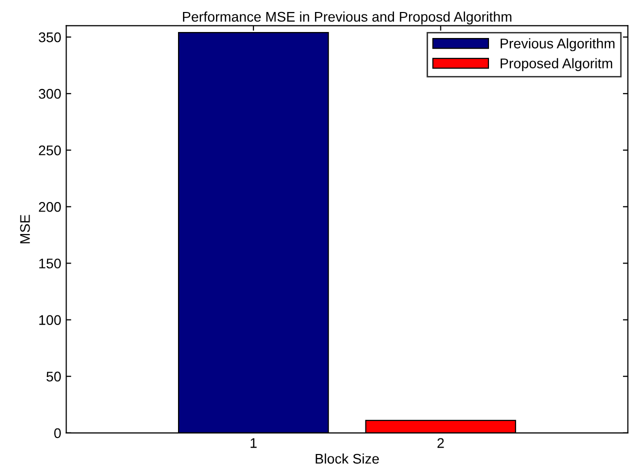 This screenshot has height=468, width=631. Describe the element at coordinates (347, 18) in the screenshot. I see `chart-title: Performance MSE in Previous and Proposd Algorithm` at that location.